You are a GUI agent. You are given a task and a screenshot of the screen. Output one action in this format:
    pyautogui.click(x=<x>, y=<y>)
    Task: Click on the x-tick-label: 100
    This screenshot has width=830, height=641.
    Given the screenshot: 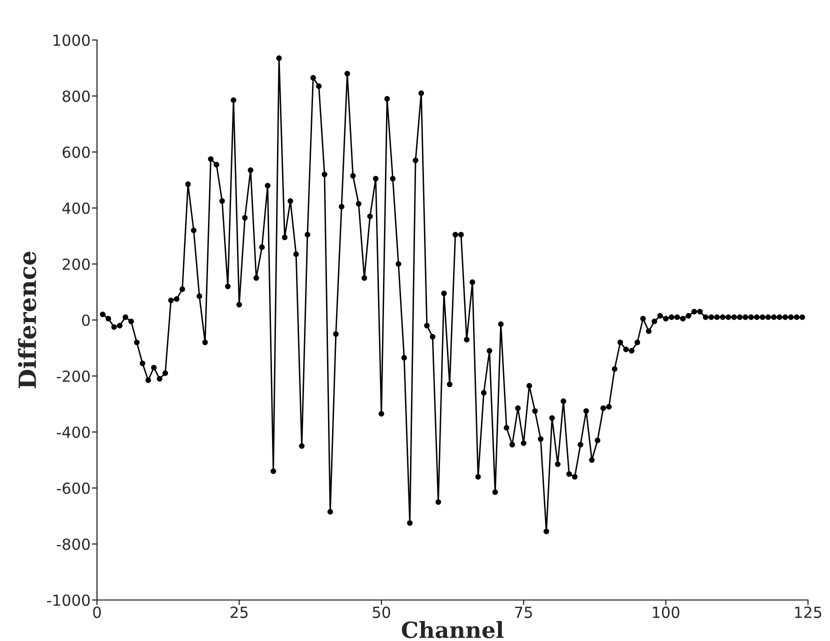 What is the action you would take?
    pyautogui.click(x=666, y=612)
    